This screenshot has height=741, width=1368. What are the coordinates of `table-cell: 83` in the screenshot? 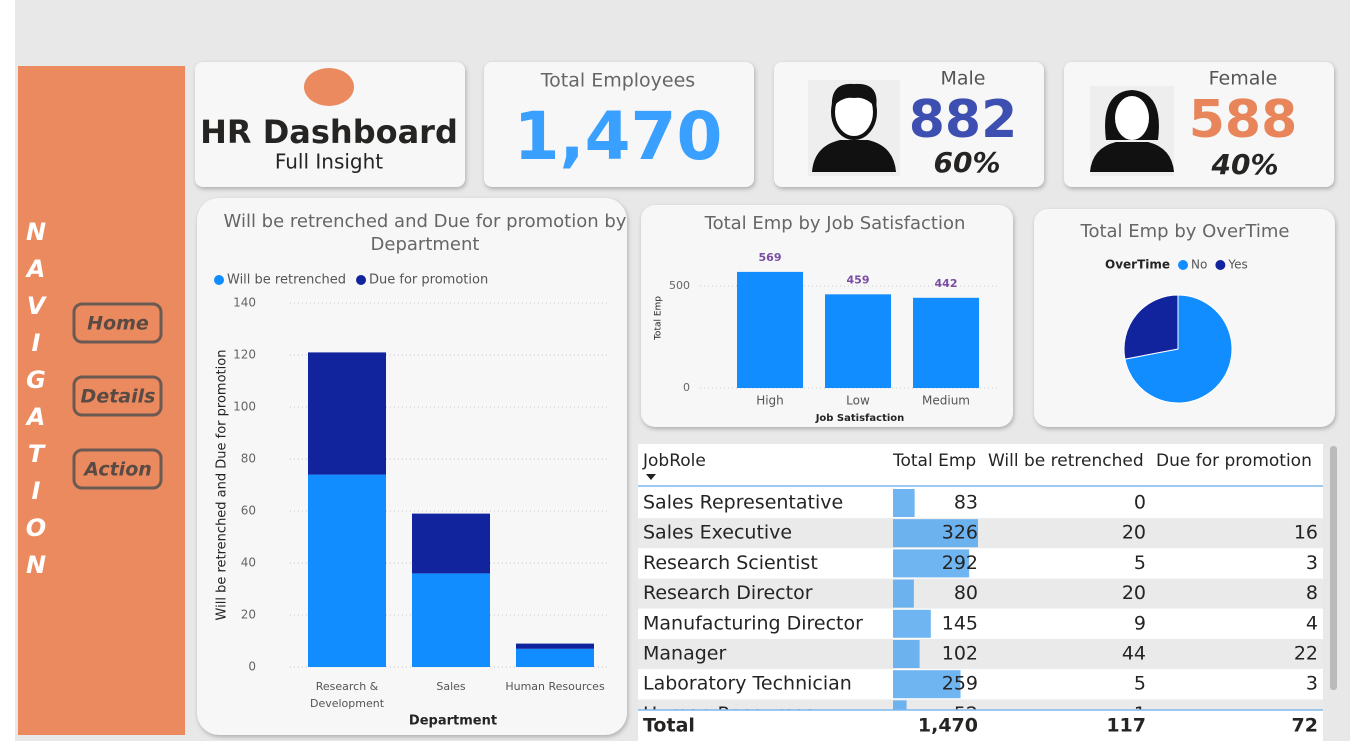 It's located at (966, 503).